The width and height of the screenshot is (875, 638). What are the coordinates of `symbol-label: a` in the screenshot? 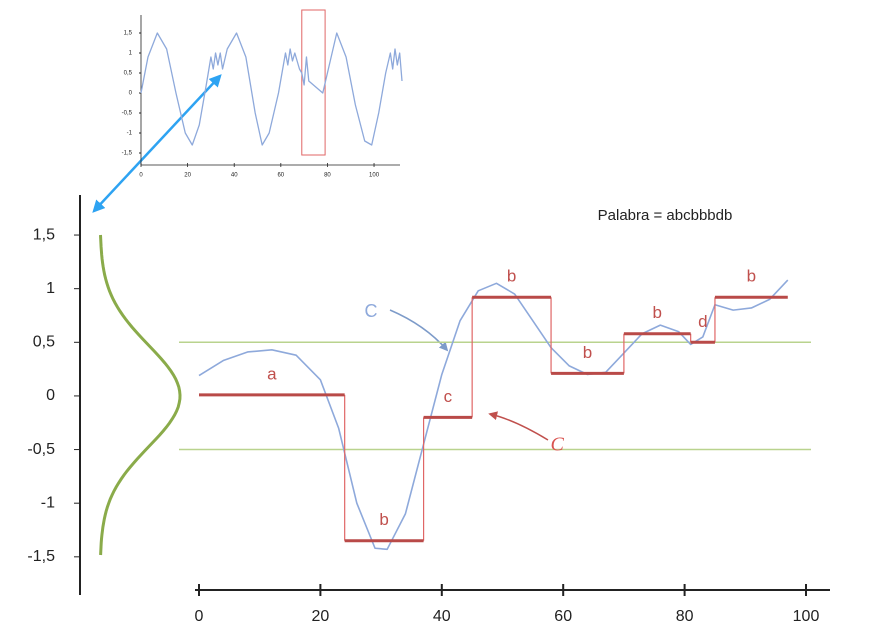 It's located at (272, 373).